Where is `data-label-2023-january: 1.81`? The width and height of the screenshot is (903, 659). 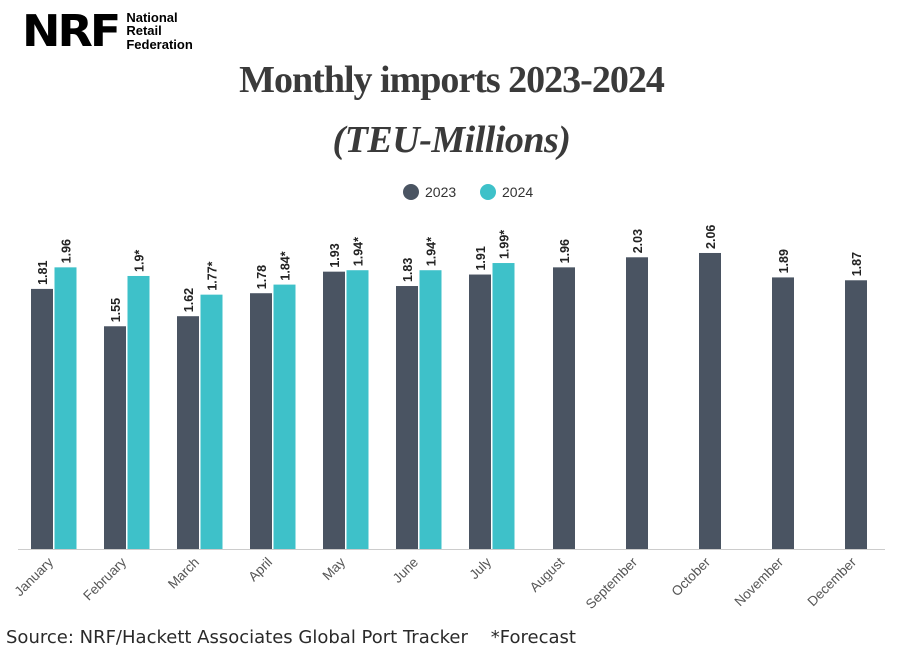
data-label-2023-january: 1.81 is located at coordinates (43, 273).